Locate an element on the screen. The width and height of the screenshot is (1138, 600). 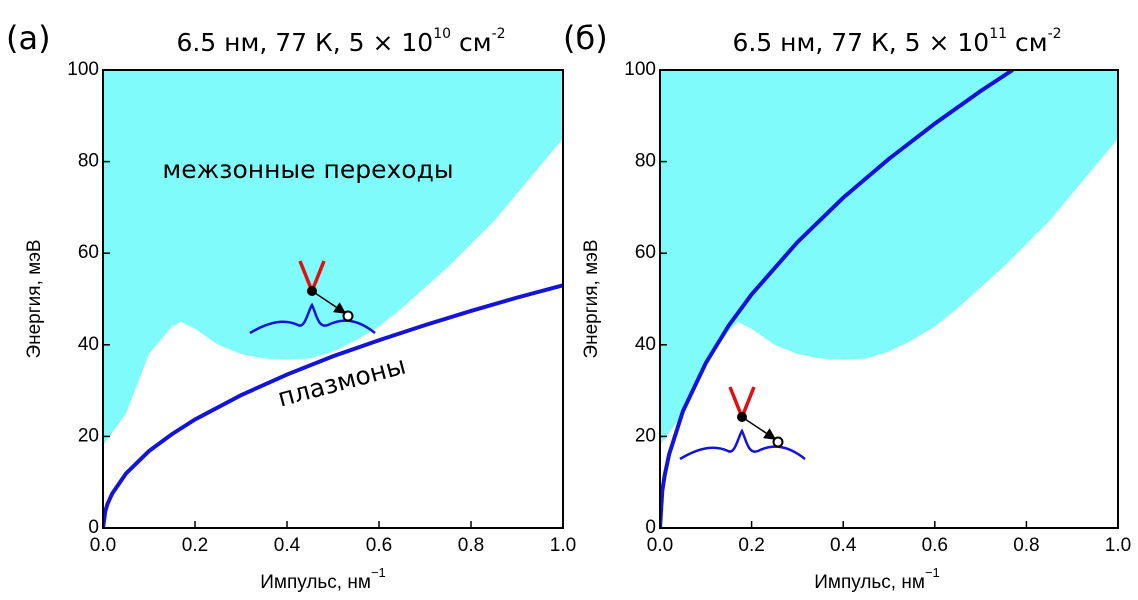
panel-label: (б) is located at coordinates (585, 38).